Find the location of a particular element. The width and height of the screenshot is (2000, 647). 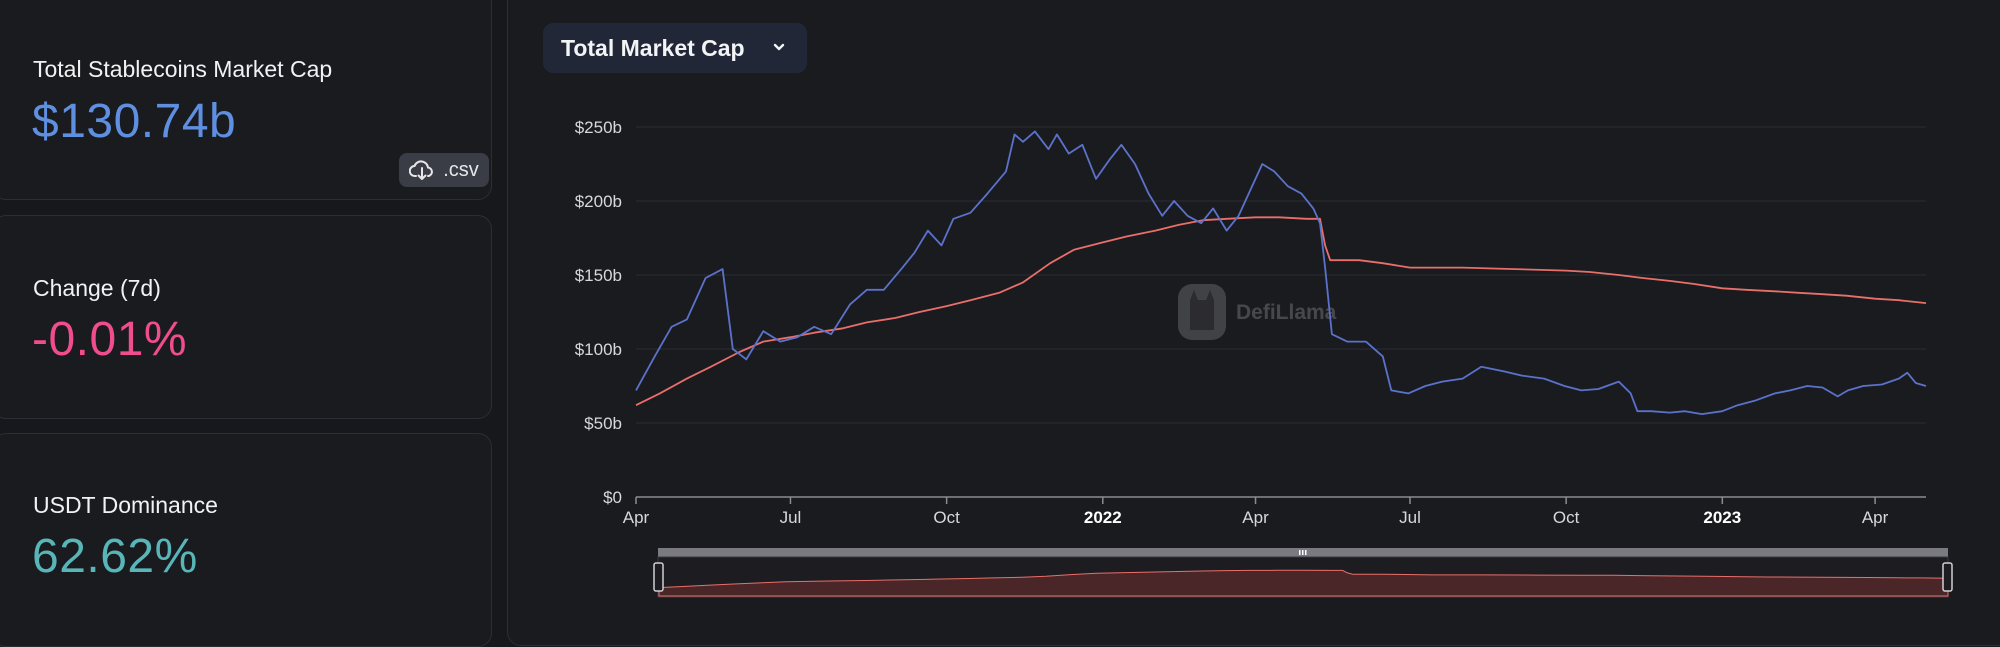

y-tick-label: $200b is located at coordinates (598, 201).